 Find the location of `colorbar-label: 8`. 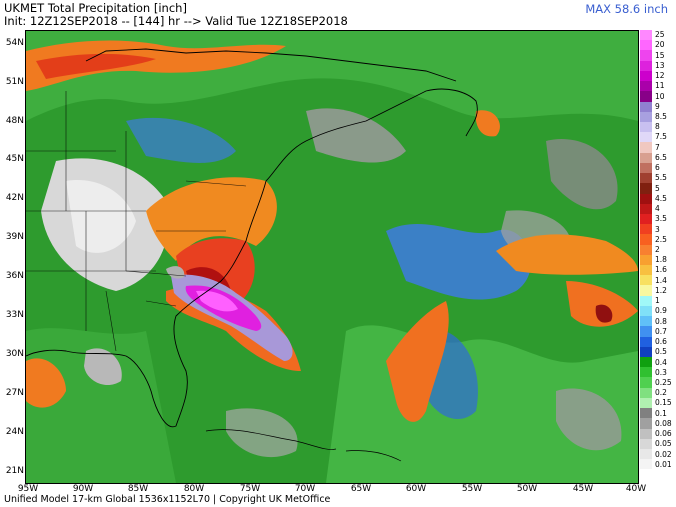

colorbar-label: 8 is located at coordinates (657, 127).